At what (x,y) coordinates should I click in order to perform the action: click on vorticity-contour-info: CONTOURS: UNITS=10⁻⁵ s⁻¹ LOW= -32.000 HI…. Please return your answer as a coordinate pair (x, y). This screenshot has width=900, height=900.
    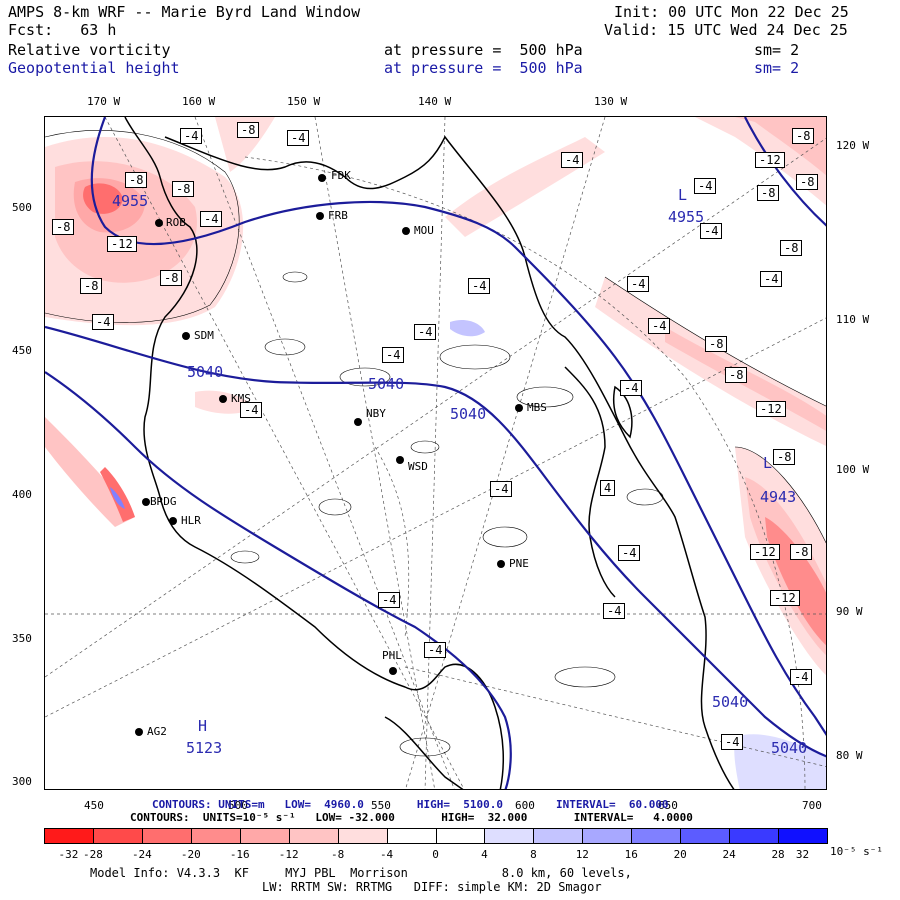
    Looking at the image, I should click on (411, 817).